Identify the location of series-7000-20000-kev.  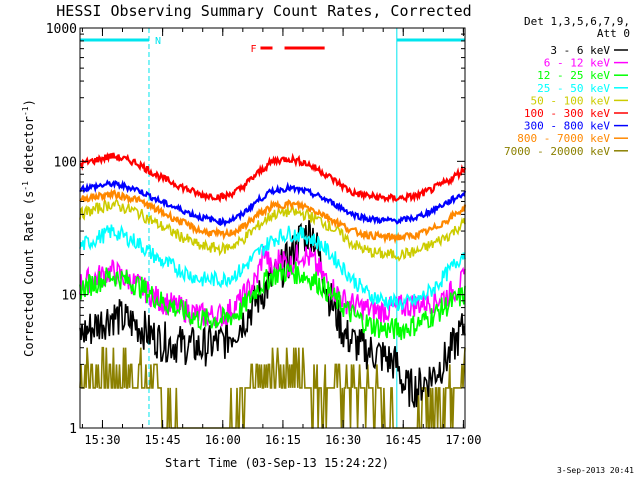
(272, 387).